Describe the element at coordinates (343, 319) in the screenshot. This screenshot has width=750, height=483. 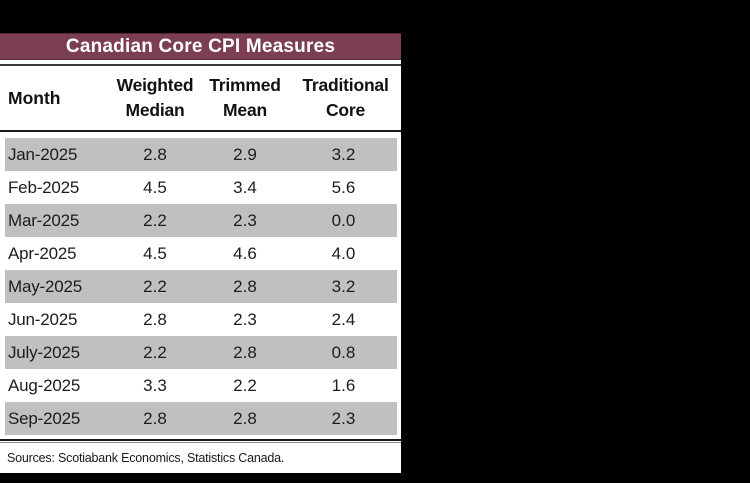
I see `cell-traditional-core: 2.4` at that location.